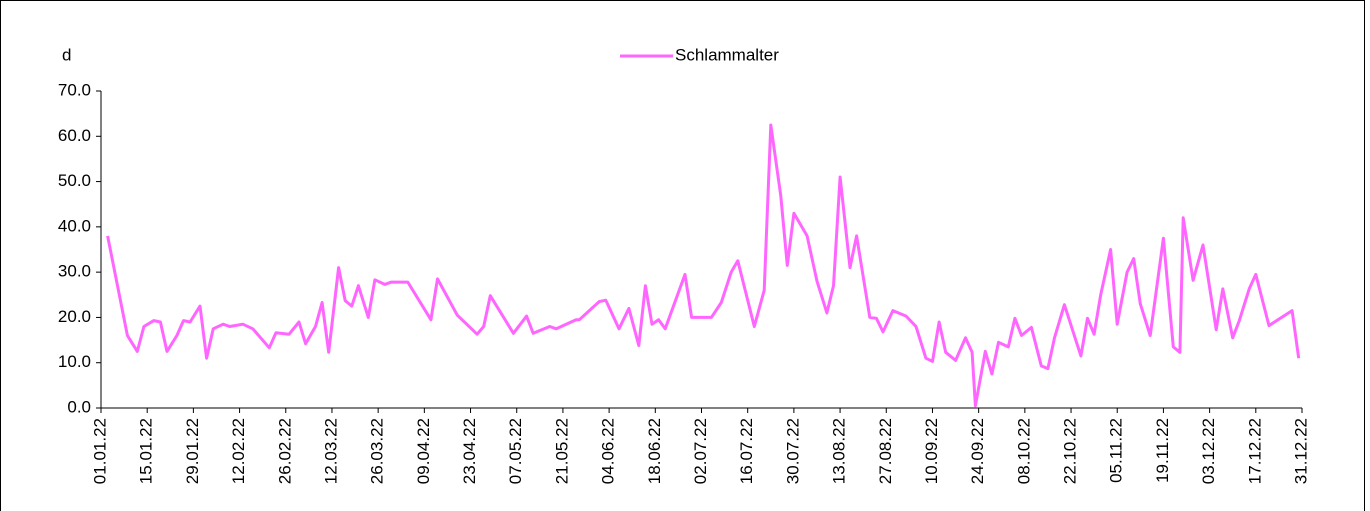 This screenshot has height=511, width=1370. What do you see at coordinates (608, 451) in the screenshot?
I see `x-tick-label: 04.06.22` at bounding box center [608, 451].